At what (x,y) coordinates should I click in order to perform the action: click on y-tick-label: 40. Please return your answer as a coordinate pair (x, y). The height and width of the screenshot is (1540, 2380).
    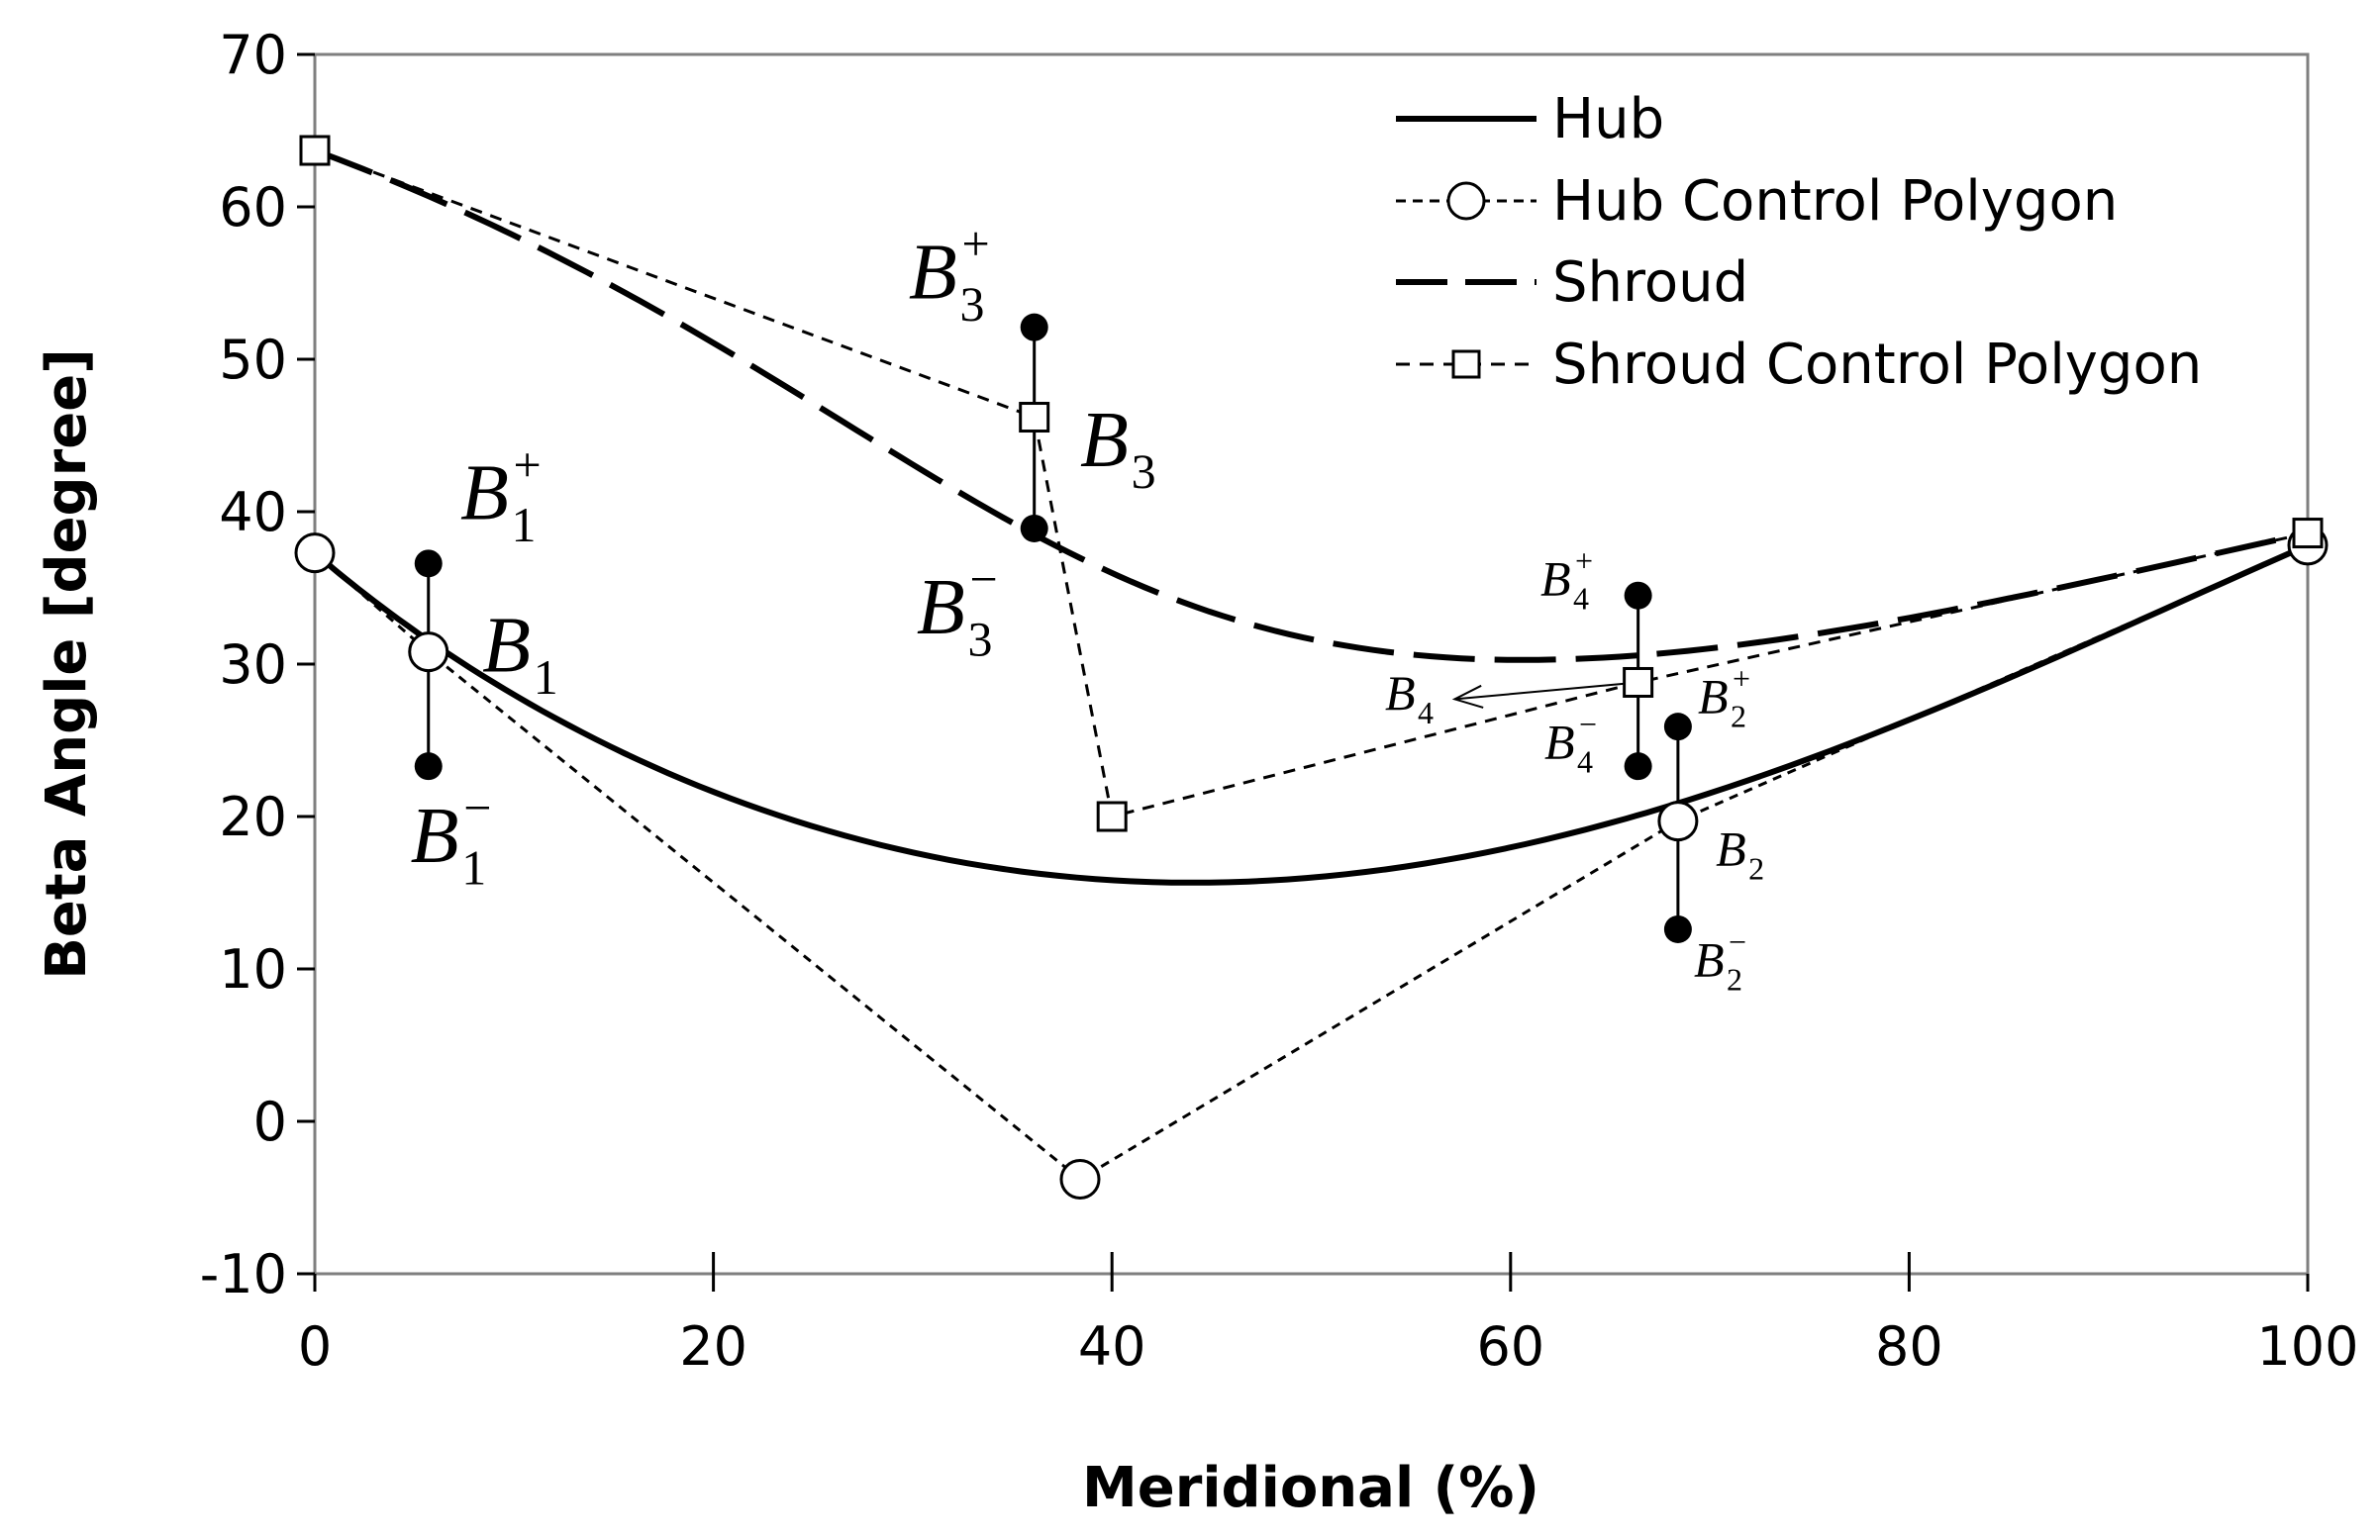
    Looking at the image, I should click on (253, 512).